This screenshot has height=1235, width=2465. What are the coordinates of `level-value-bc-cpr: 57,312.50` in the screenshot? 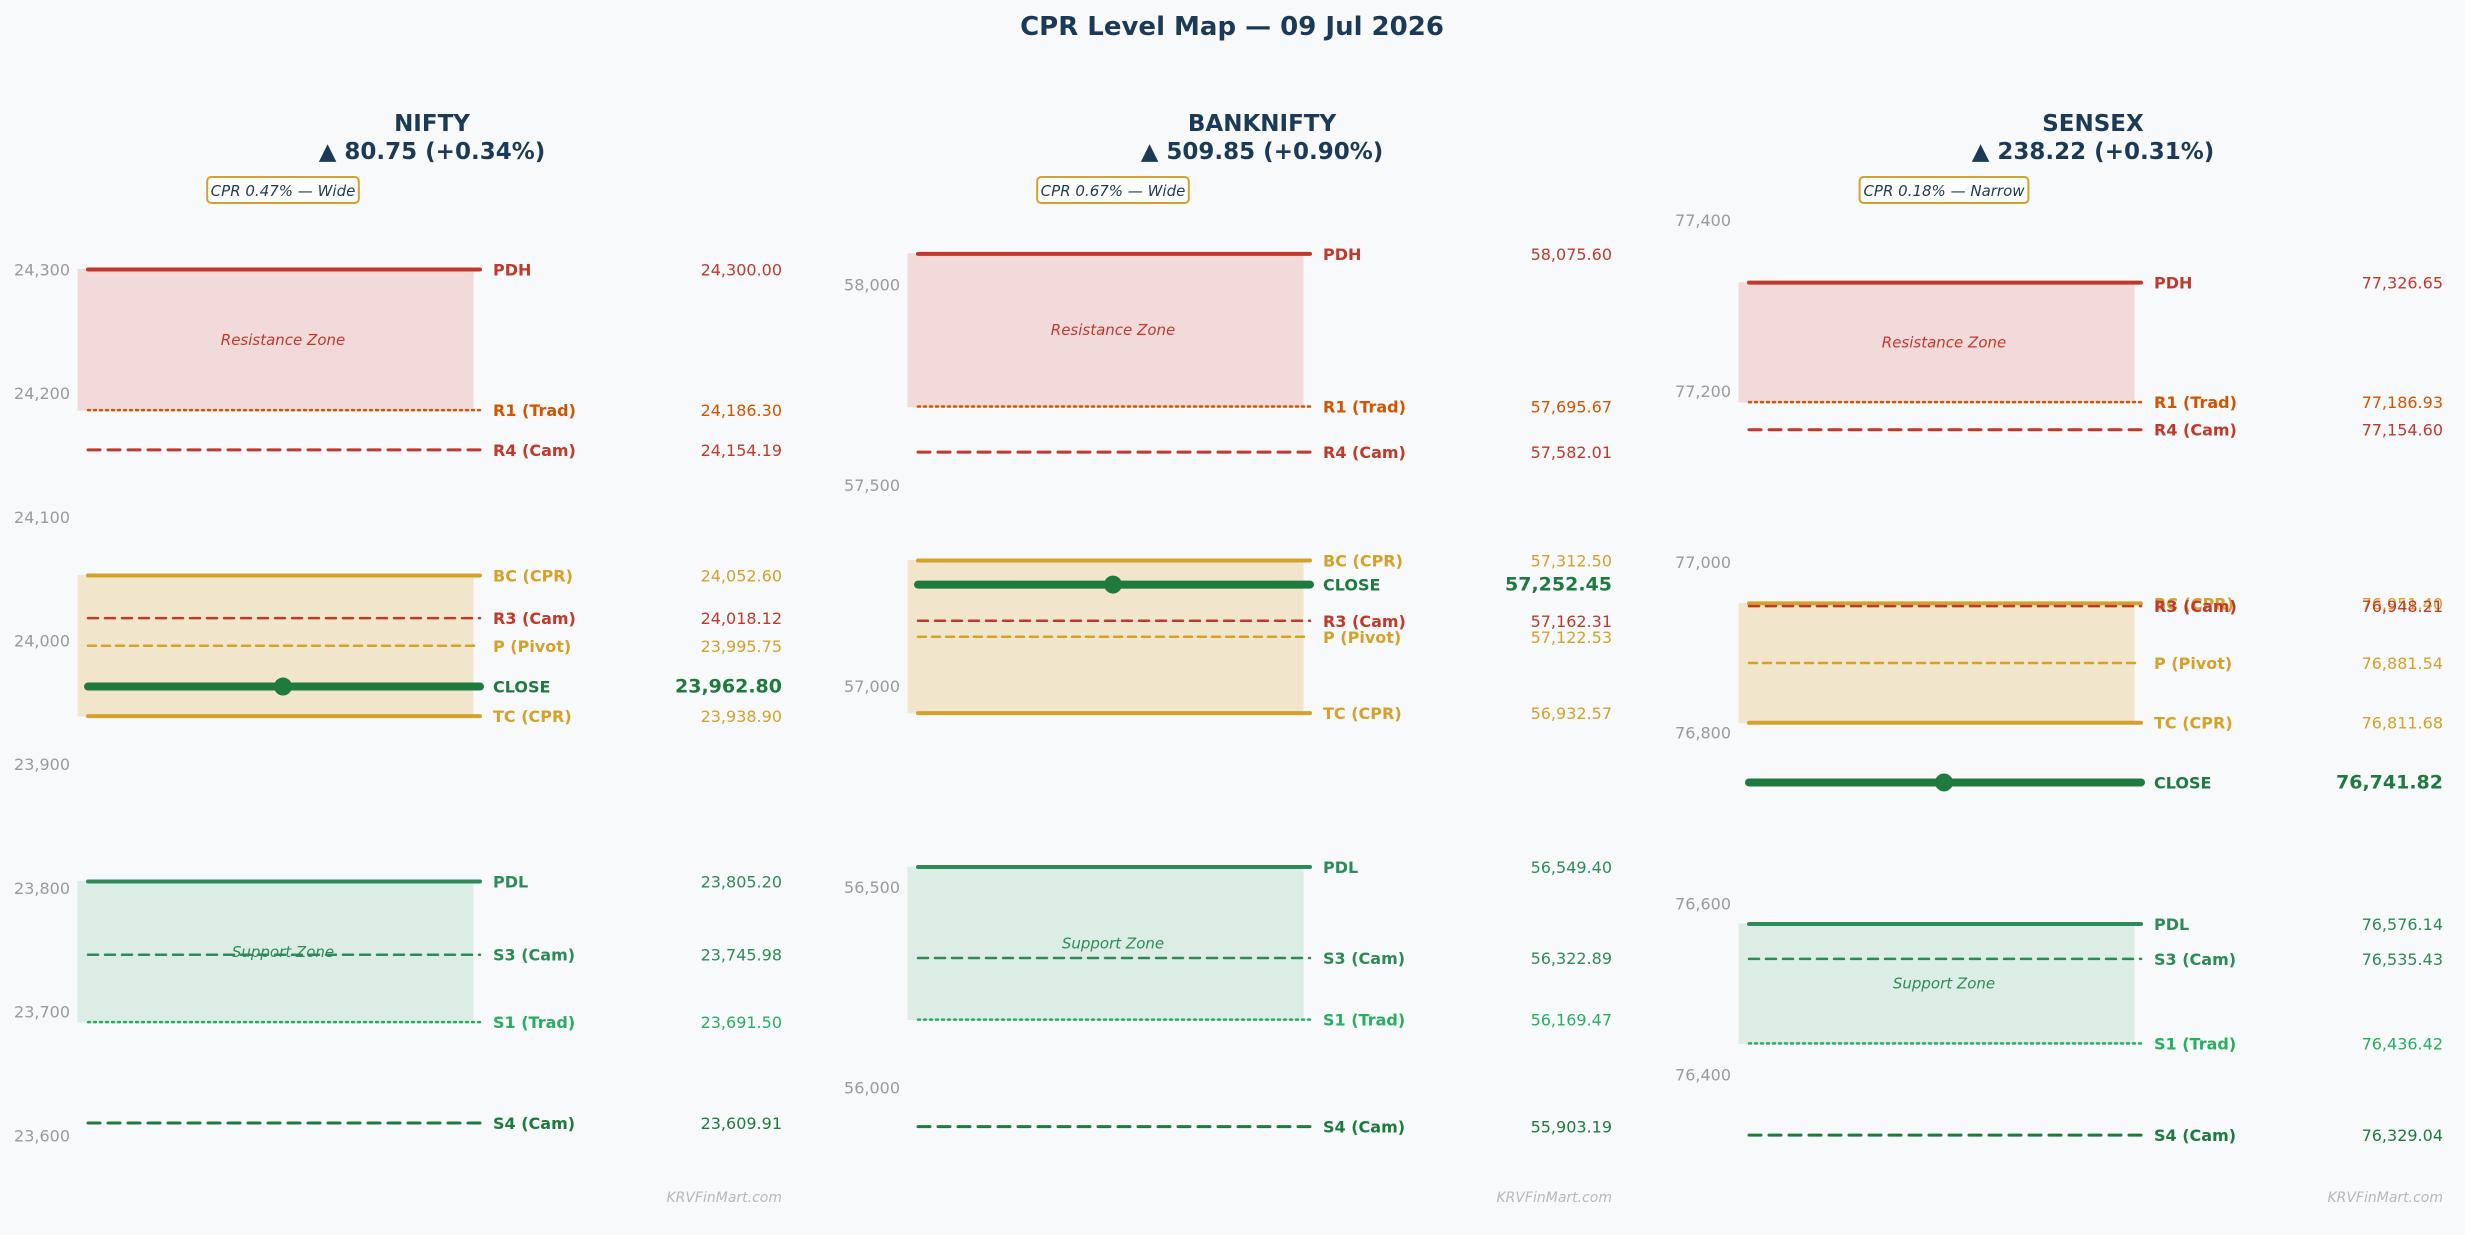 It's located at (1571, 560).